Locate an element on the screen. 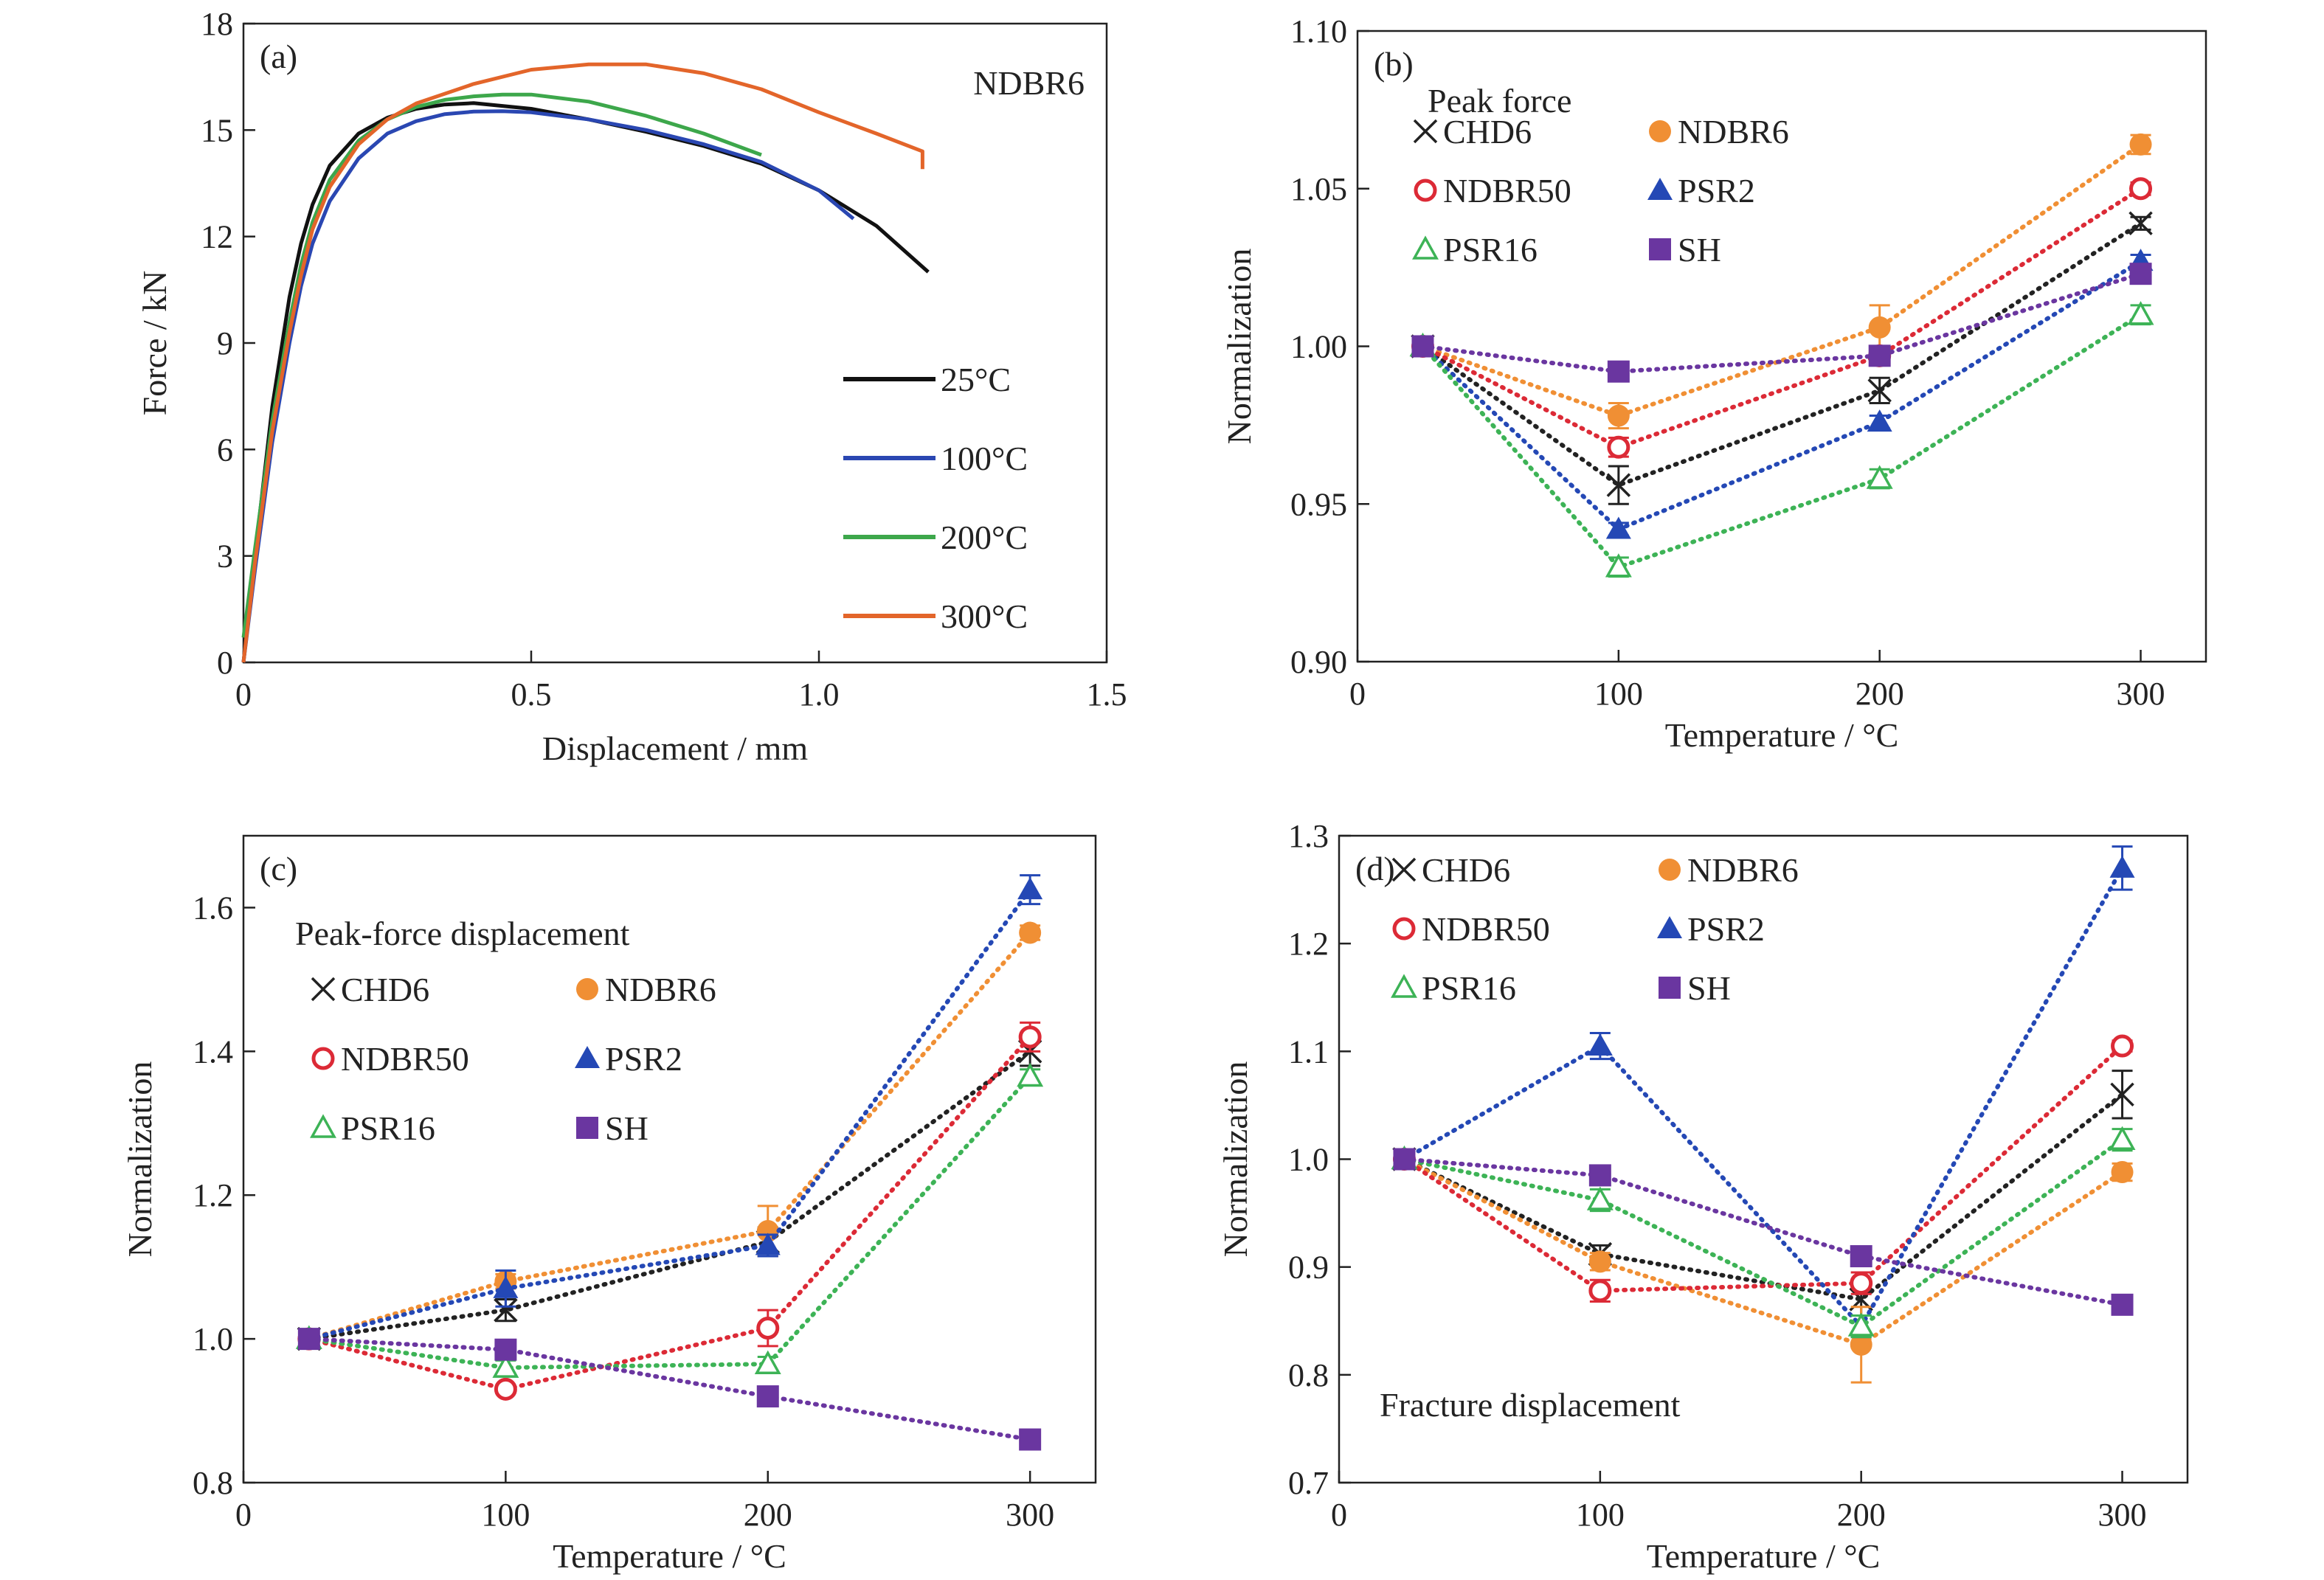  y-tick-label: 0.7 is located at coordinates (1308, 1483).